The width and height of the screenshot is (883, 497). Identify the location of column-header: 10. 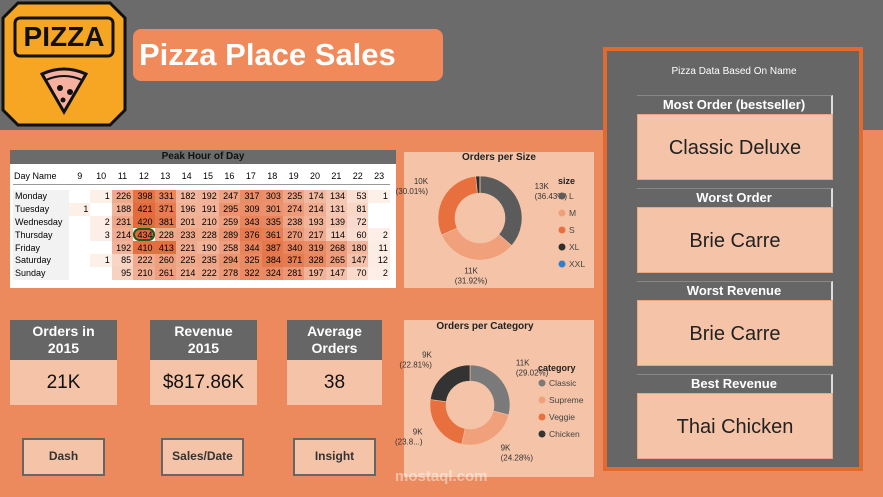
(101, 176).